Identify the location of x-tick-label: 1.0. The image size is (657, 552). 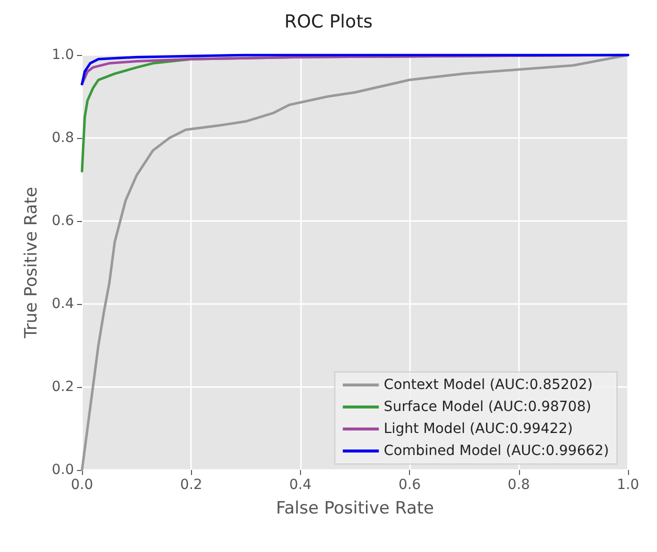
(628, 485).